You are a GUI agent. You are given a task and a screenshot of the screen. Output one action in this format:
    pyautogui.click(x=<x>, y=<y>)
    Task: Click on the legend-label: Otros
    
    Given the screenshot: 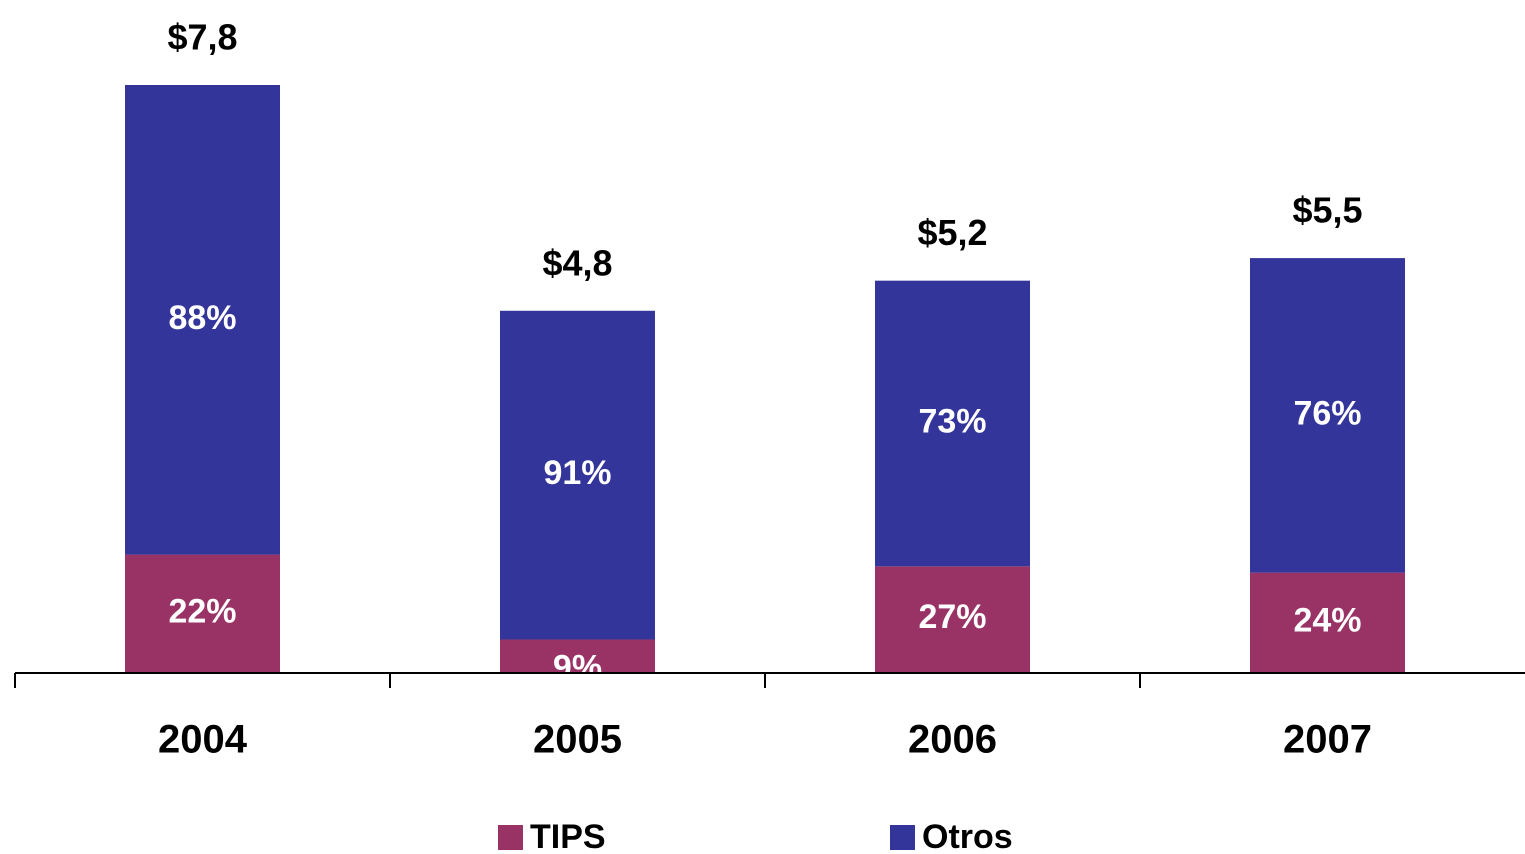 What is the action you would take?
    pyautogui.click(x=967, y=836)
    